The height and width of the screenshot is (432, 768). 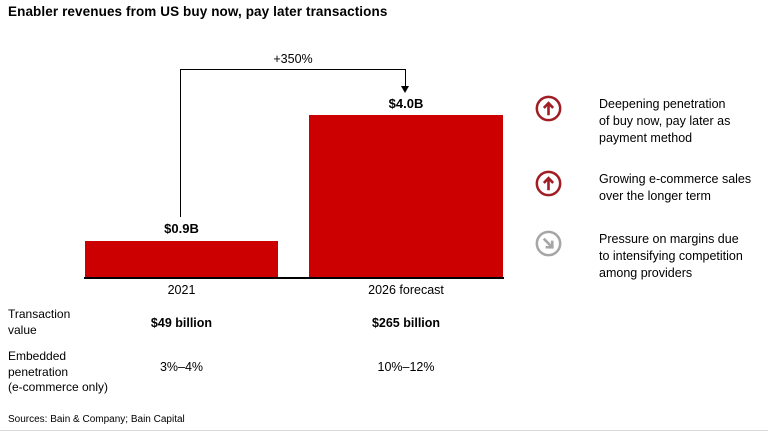 What do you see at coordinates (406, 323) in the screenshot?
I see `table-cell-transaction-2026: $265 billion` at bounding box center [406, 323].